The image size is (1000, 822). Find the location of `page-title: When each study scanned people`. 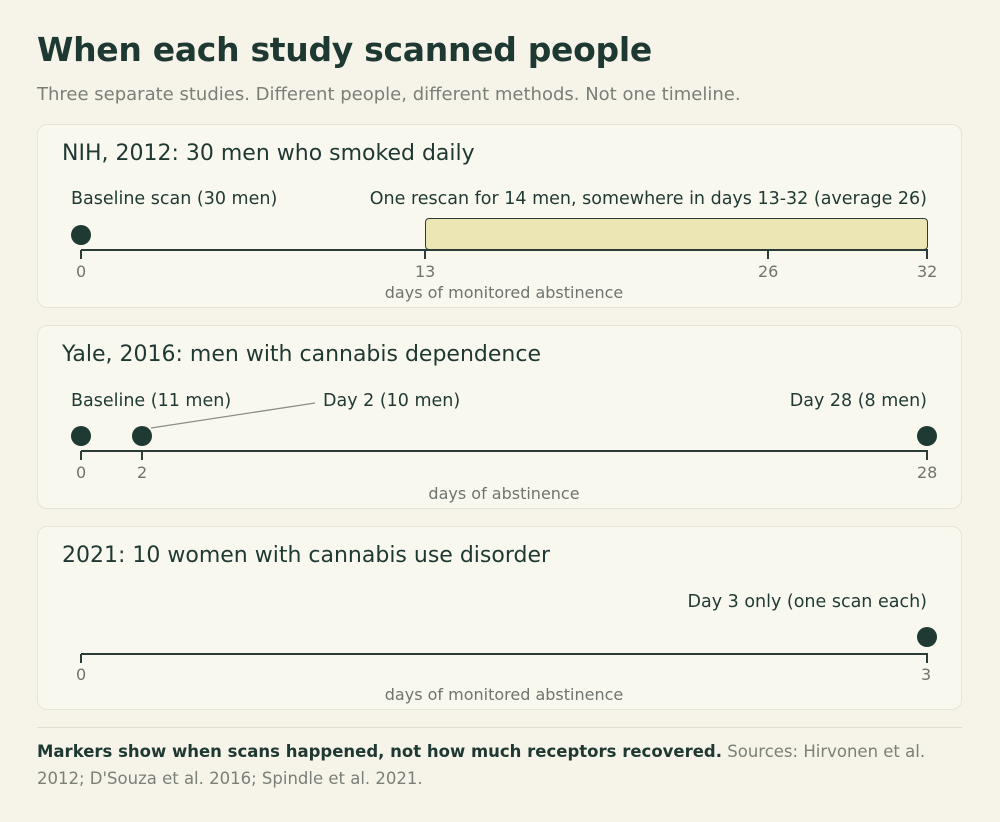

page-title: When each study scanned people is located at coordinates (344, 49).